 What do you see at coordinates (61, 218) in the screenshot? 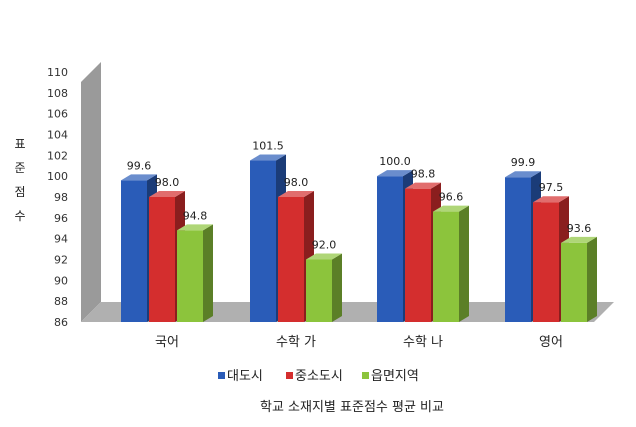
I see `y-tick-label: 96` at bounding box center [61, 218].